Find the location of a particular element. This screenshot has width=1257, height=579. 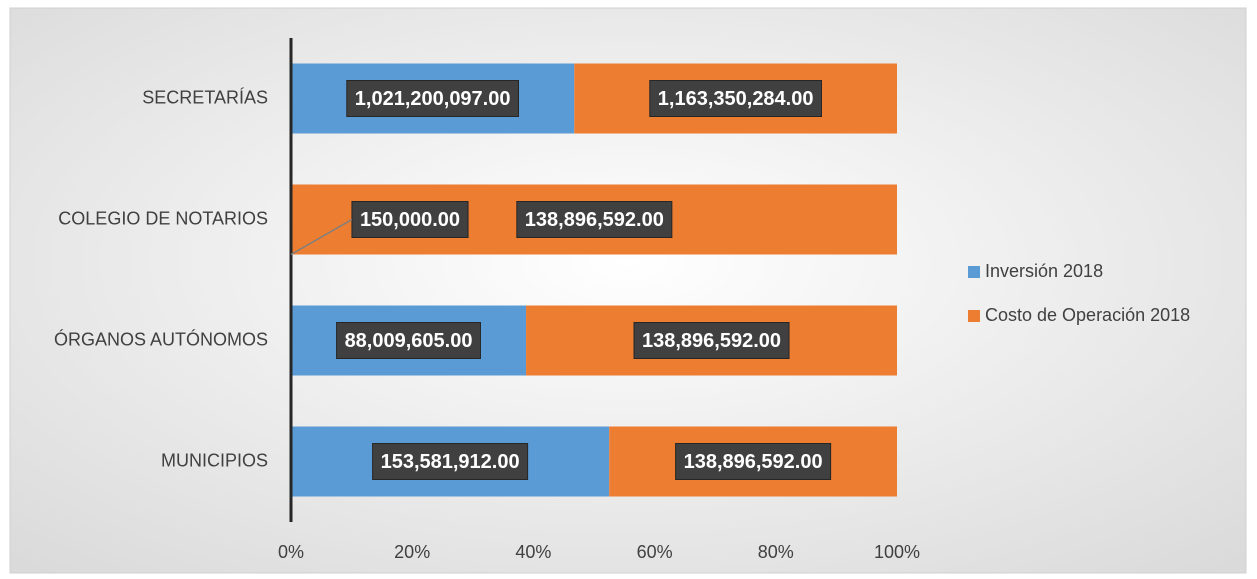

x-tick-label: 40% is located at coordinates (533, 552).